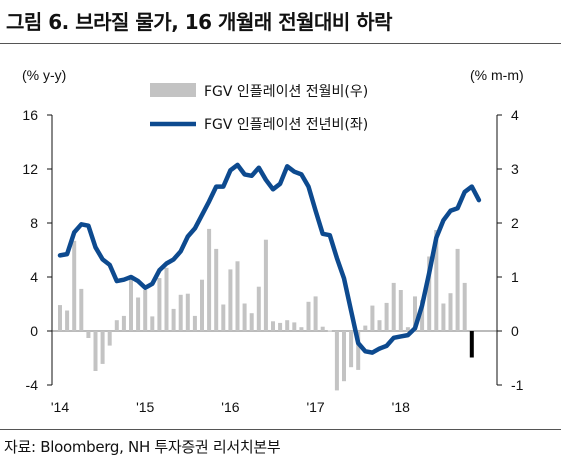  Describe the element at coordinates (199, 22) in the screenshot. I see `chart-title: 그림 6. 브라질 물가, 16 개월래 전월대비 하락` at that location.